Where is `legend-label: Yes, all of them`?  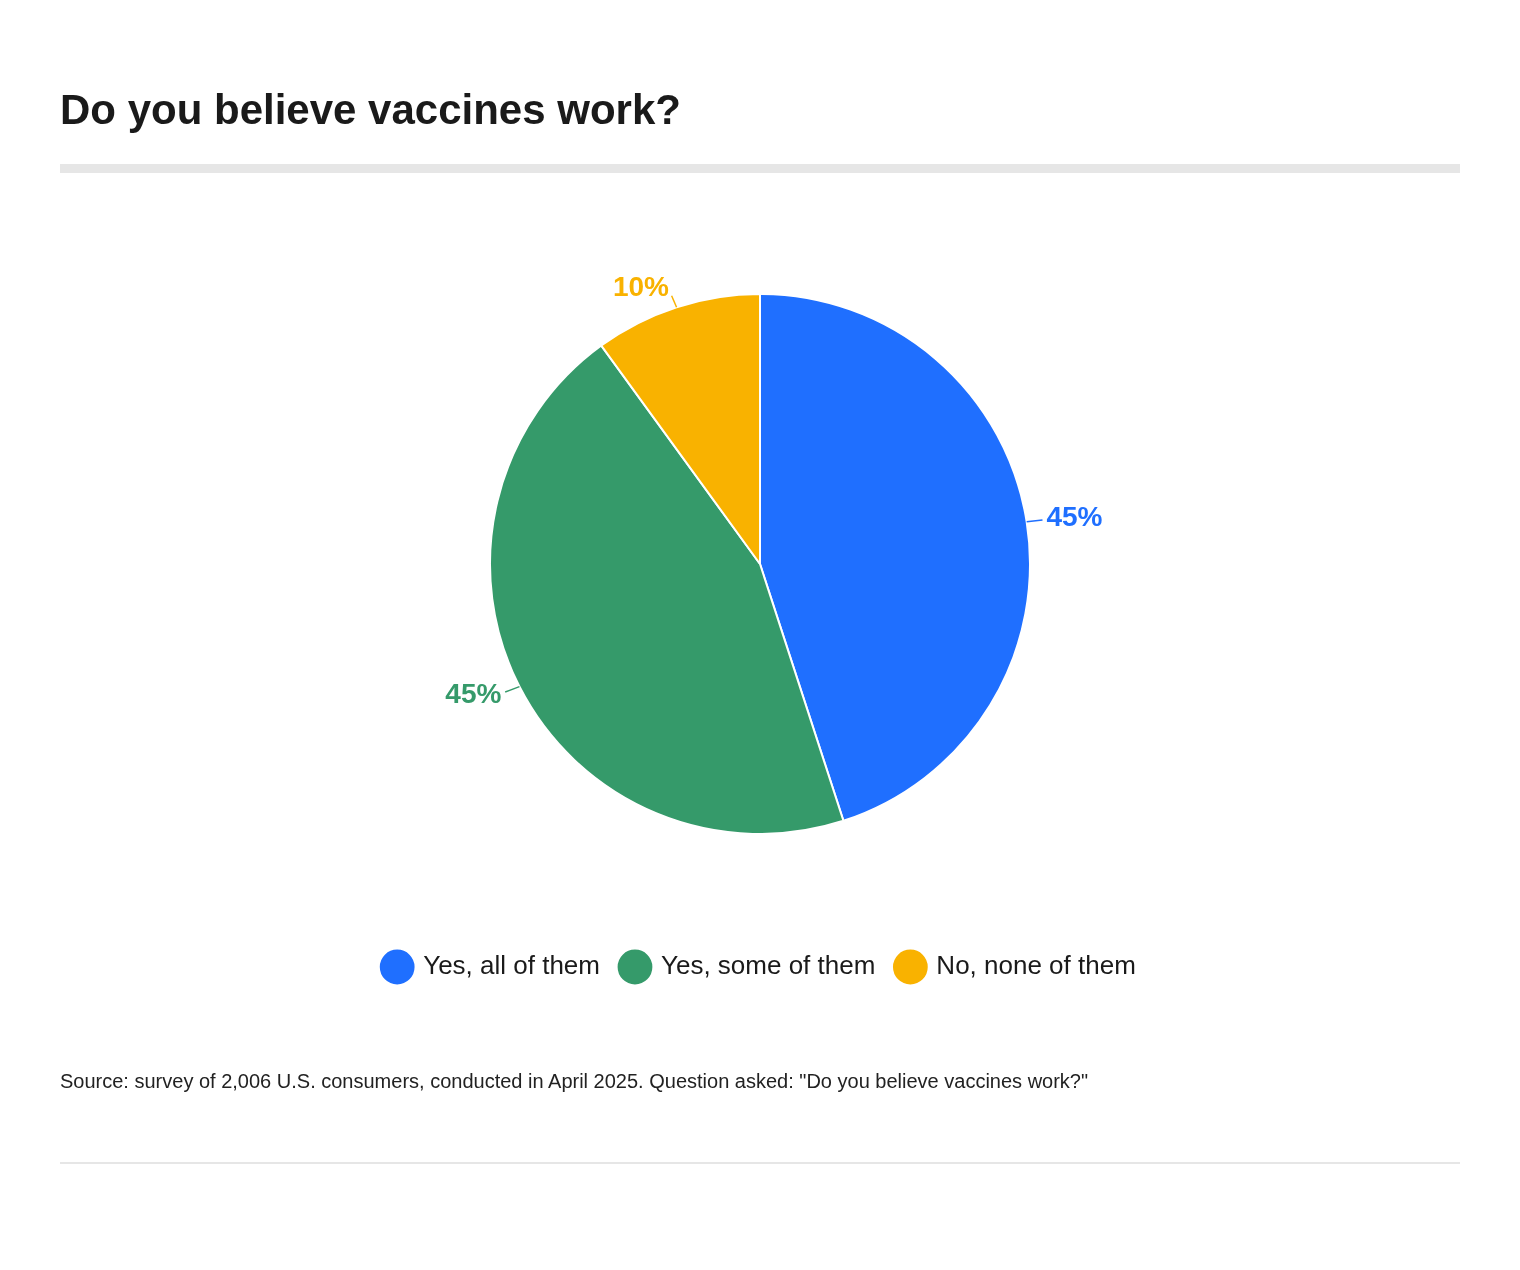
legend-label: Yes, all of them is located at coordinates (511, 965).